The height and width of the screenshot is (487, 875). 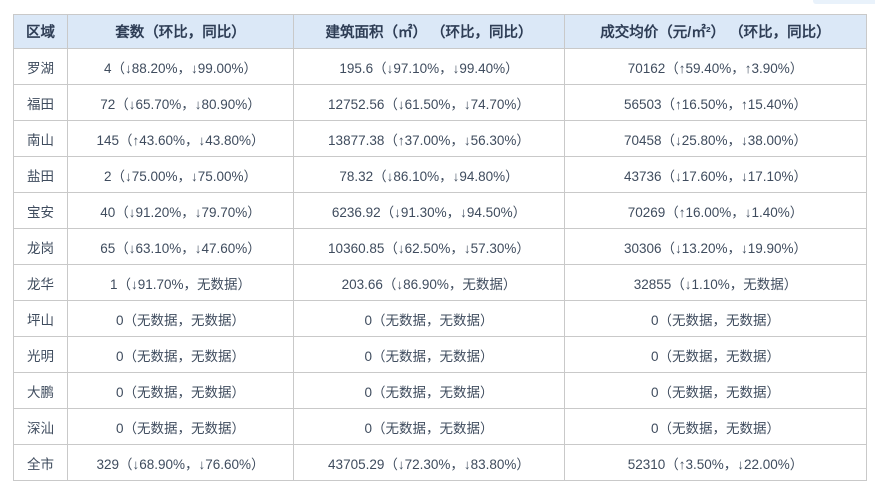 What do you see at coordinates (715, 31) in the screenshot?
I see `col-header-price: 成交均价（元/㎡²） （环比，同比）` at bounding box center [715, 31].